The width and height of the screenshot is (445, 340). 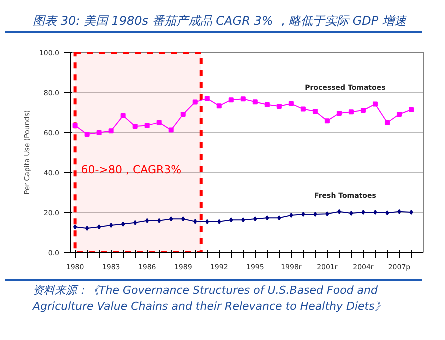 I want to click on chart-title: 图表 30: 美国 1980s 番茄产成品 CAGR 3% ，略低于实际 GDP 增速, so click(x=219, y=21).